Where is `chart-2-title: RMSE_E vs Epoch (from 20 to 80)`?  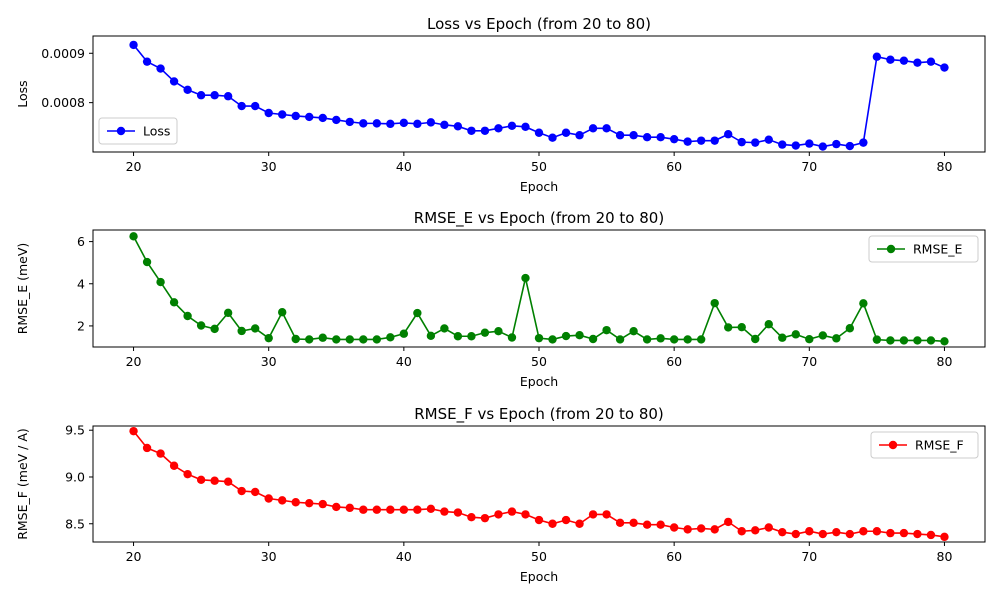 chart-2-title: RMSE_E vs Epoch (from 20 to 80) is located at coordinates (539, 218).